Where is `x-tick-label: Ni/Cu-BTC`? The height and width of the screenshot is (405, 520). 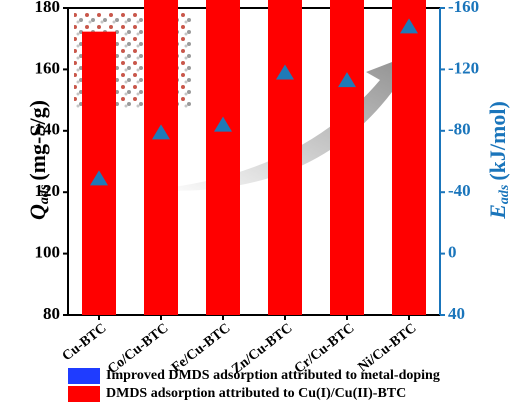
x-tick-label: Ni/Cu-BTC is located at coordinates (388, 348).